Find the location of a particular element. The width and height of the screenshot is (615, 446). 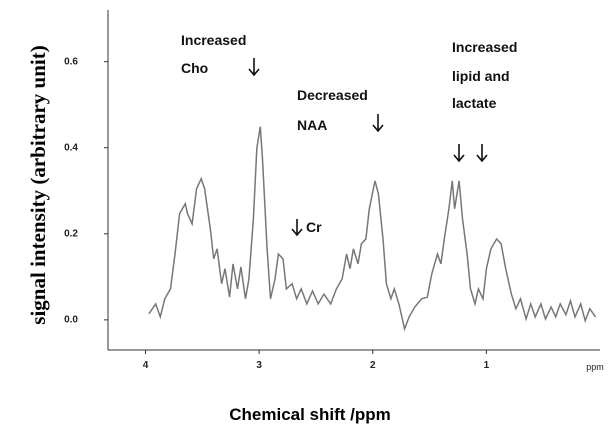

x-tick-label: 3 is located at coordinates (259, 365).